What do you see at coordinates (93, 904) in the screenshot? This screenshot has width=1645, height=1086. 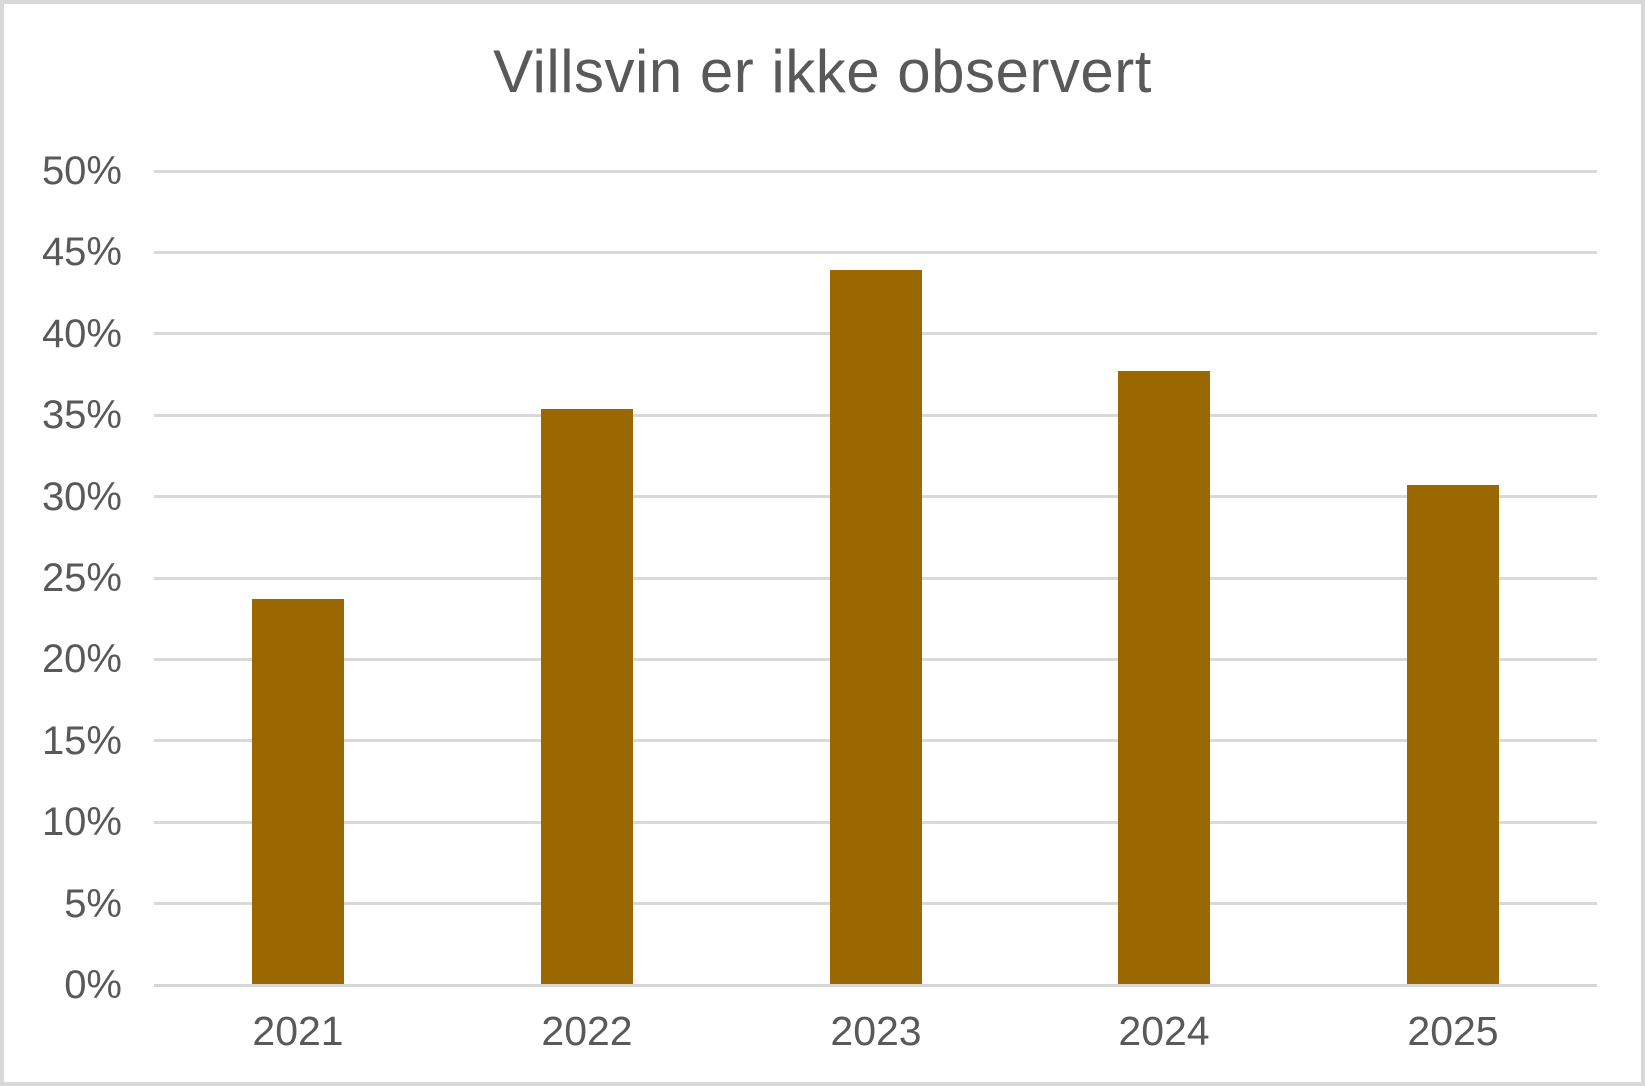 I see `y-tick-label-5: 5%` at bounding box center [93, 904].